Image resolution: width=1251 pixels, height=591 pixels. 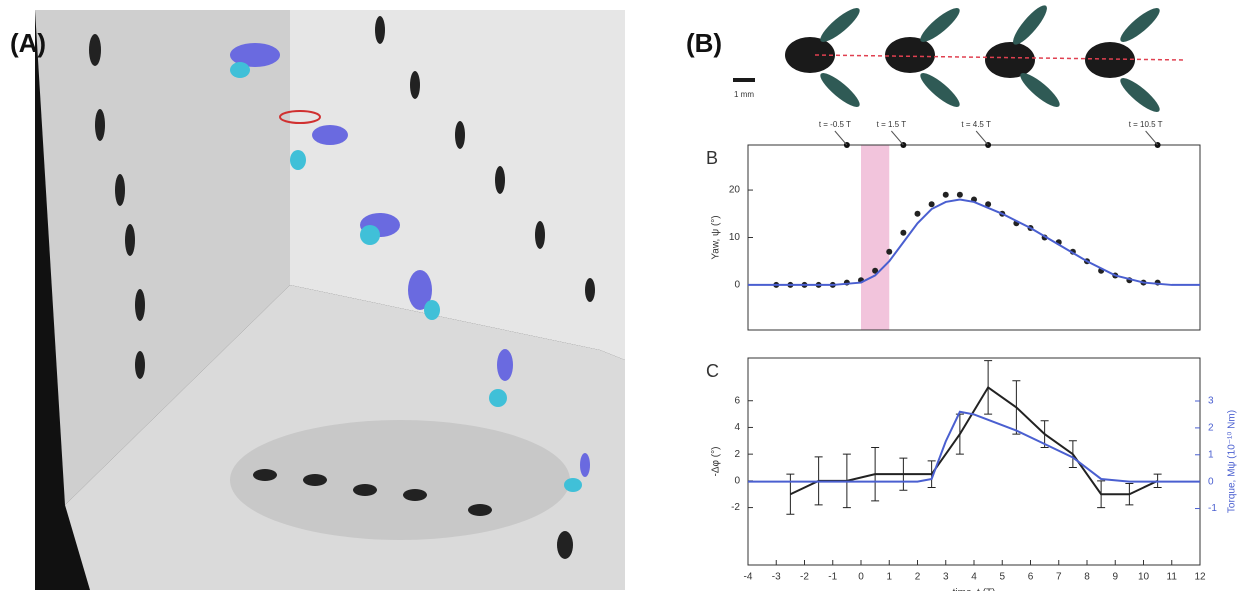 What do you see at coordinates (735, 237) in the screenshot?
I see `y-tick-label: 10` at bounding box center [735, 237].